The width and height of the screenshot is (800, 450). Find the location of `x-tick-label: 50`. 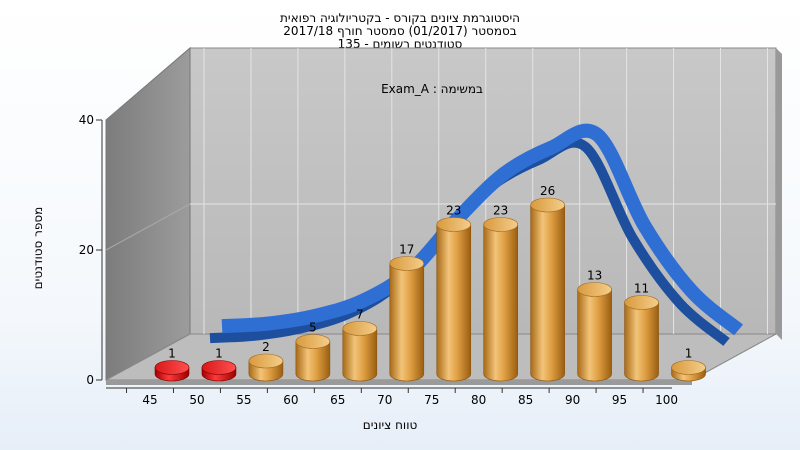

x-tick-label: 50 is located at coordinates (196, 400).